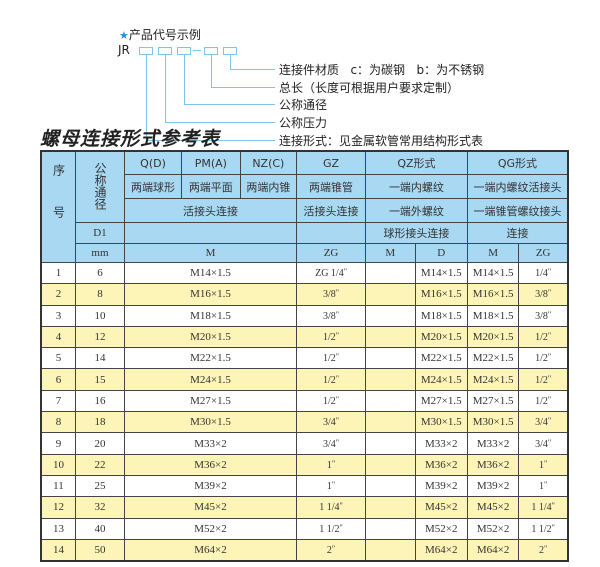 Image resolution: width=600 pixels, height=567 pixels. I want to click on cell-zg: 3/4", so click(331, 422).